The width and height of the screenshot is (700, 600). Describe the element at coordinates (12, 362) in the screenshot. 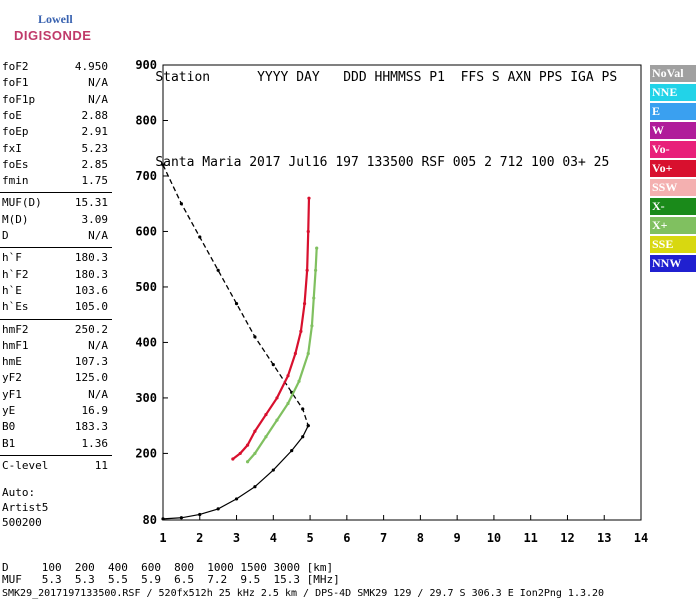

I see `param-name: hmE` at that location.